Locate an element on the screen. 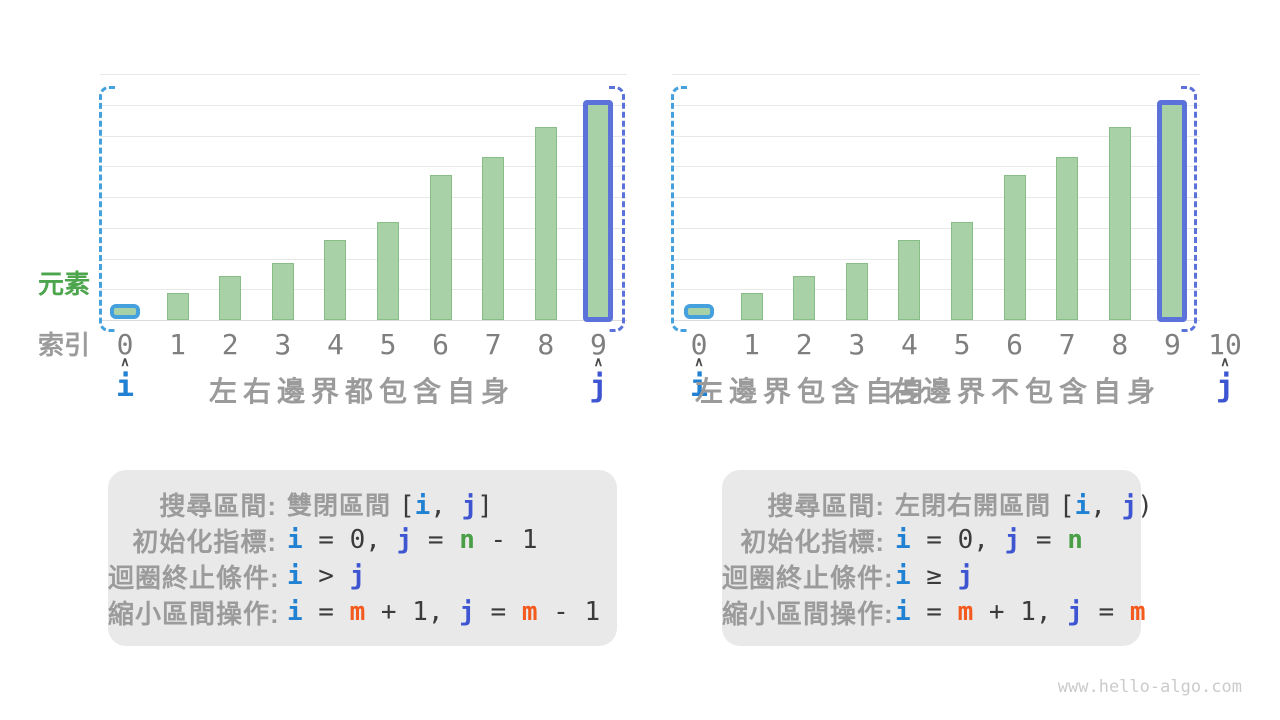 This screenshot has width=1280, height=720. info-line: 初始化指標: i = 0, j = n is located at coordinates (931, 540).